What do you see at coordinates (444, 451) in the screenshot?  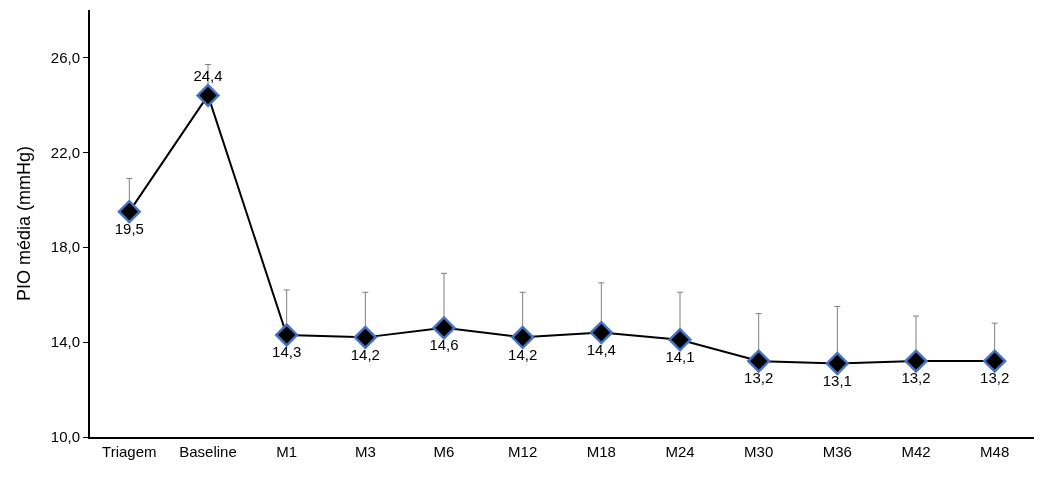 I see `x-tick-label: M6` at bounding box center [444, 451].